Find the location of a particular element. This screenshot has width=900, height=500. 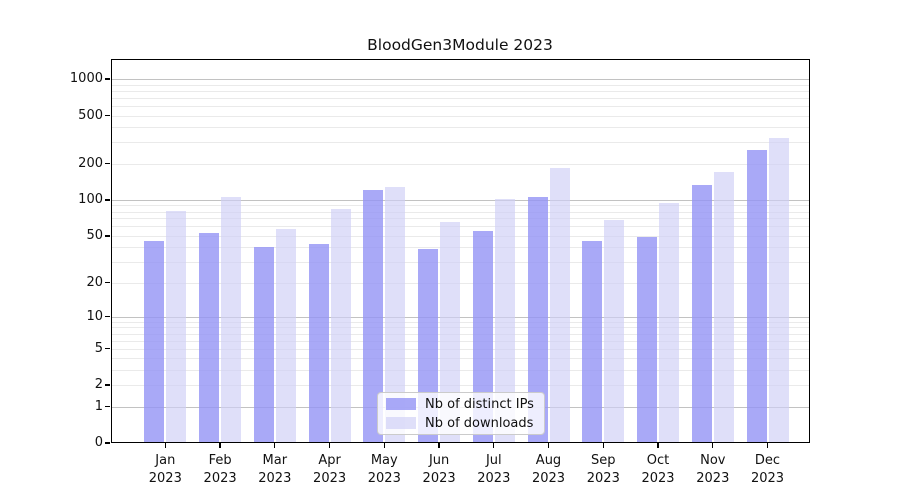

legend-label-distinct-ips: Nb of distinct IPs is located at coordinates (479, 404).